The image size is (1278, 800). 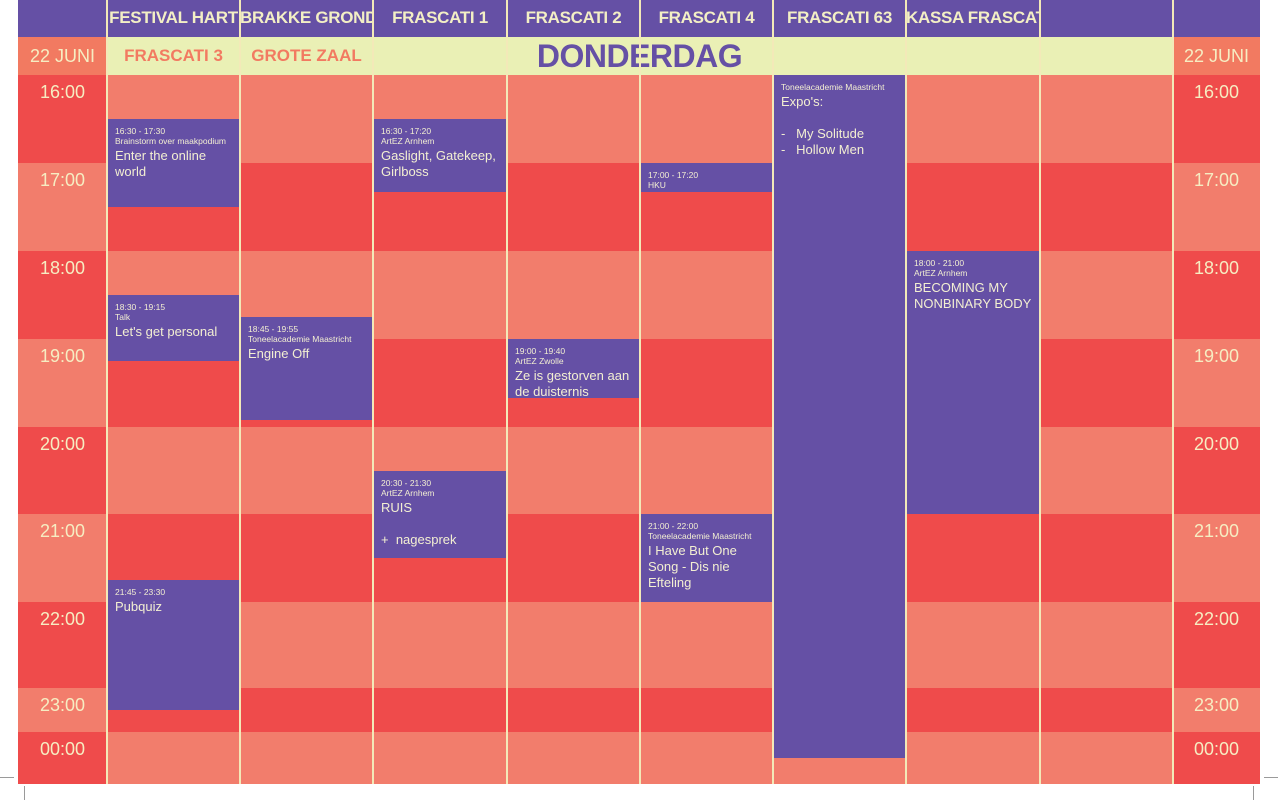 I want to click on time-label-right: 20:00, so click(x=1216, y=444).